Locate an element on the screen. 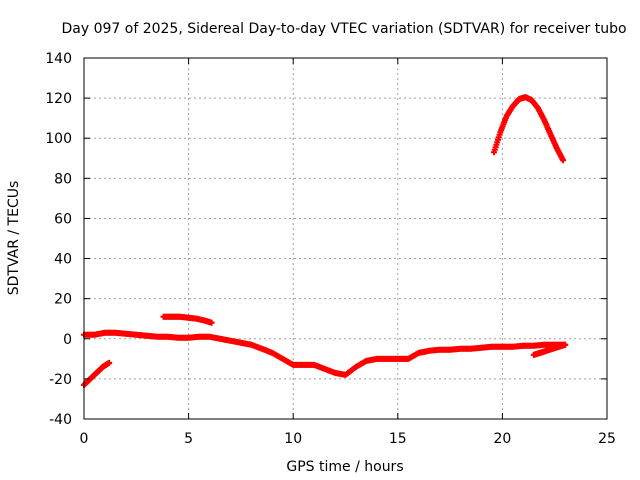  series-high-arc is located at coordinates (529, 129).